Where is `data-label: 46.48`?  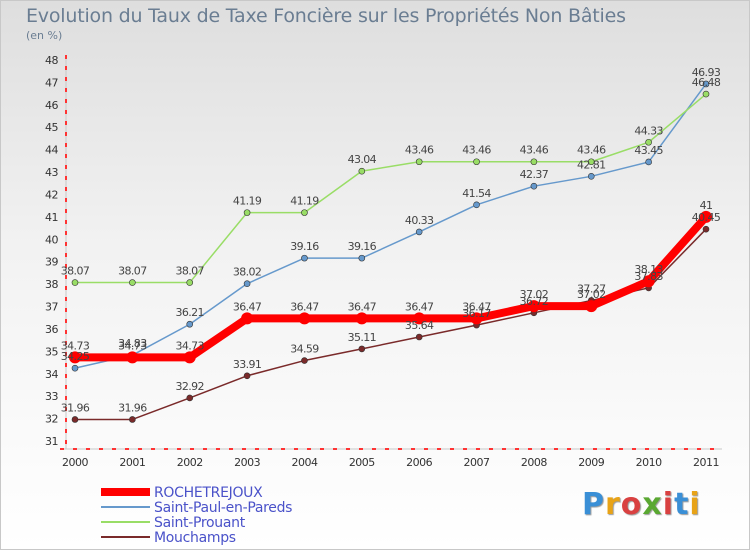
data-label: 46.48 is located at coordinates (706, 82).